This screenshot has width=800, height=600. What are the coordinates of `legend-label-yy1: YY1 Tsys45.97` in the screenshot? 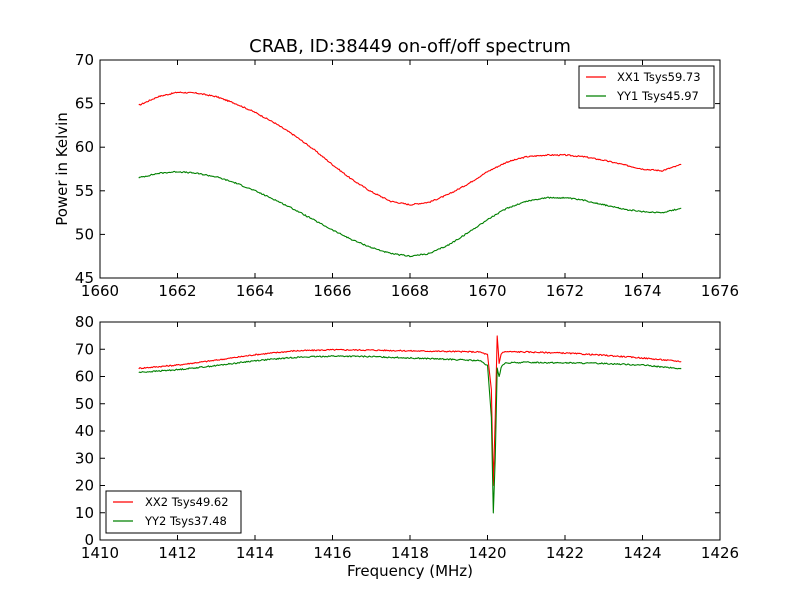 It's located at (657, 96).